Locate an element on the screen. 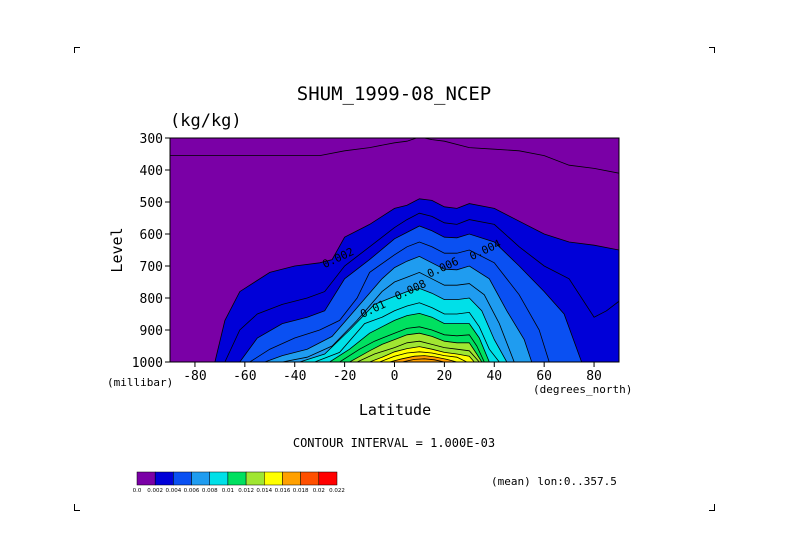  fill-region is located at coordinates (423, 360).